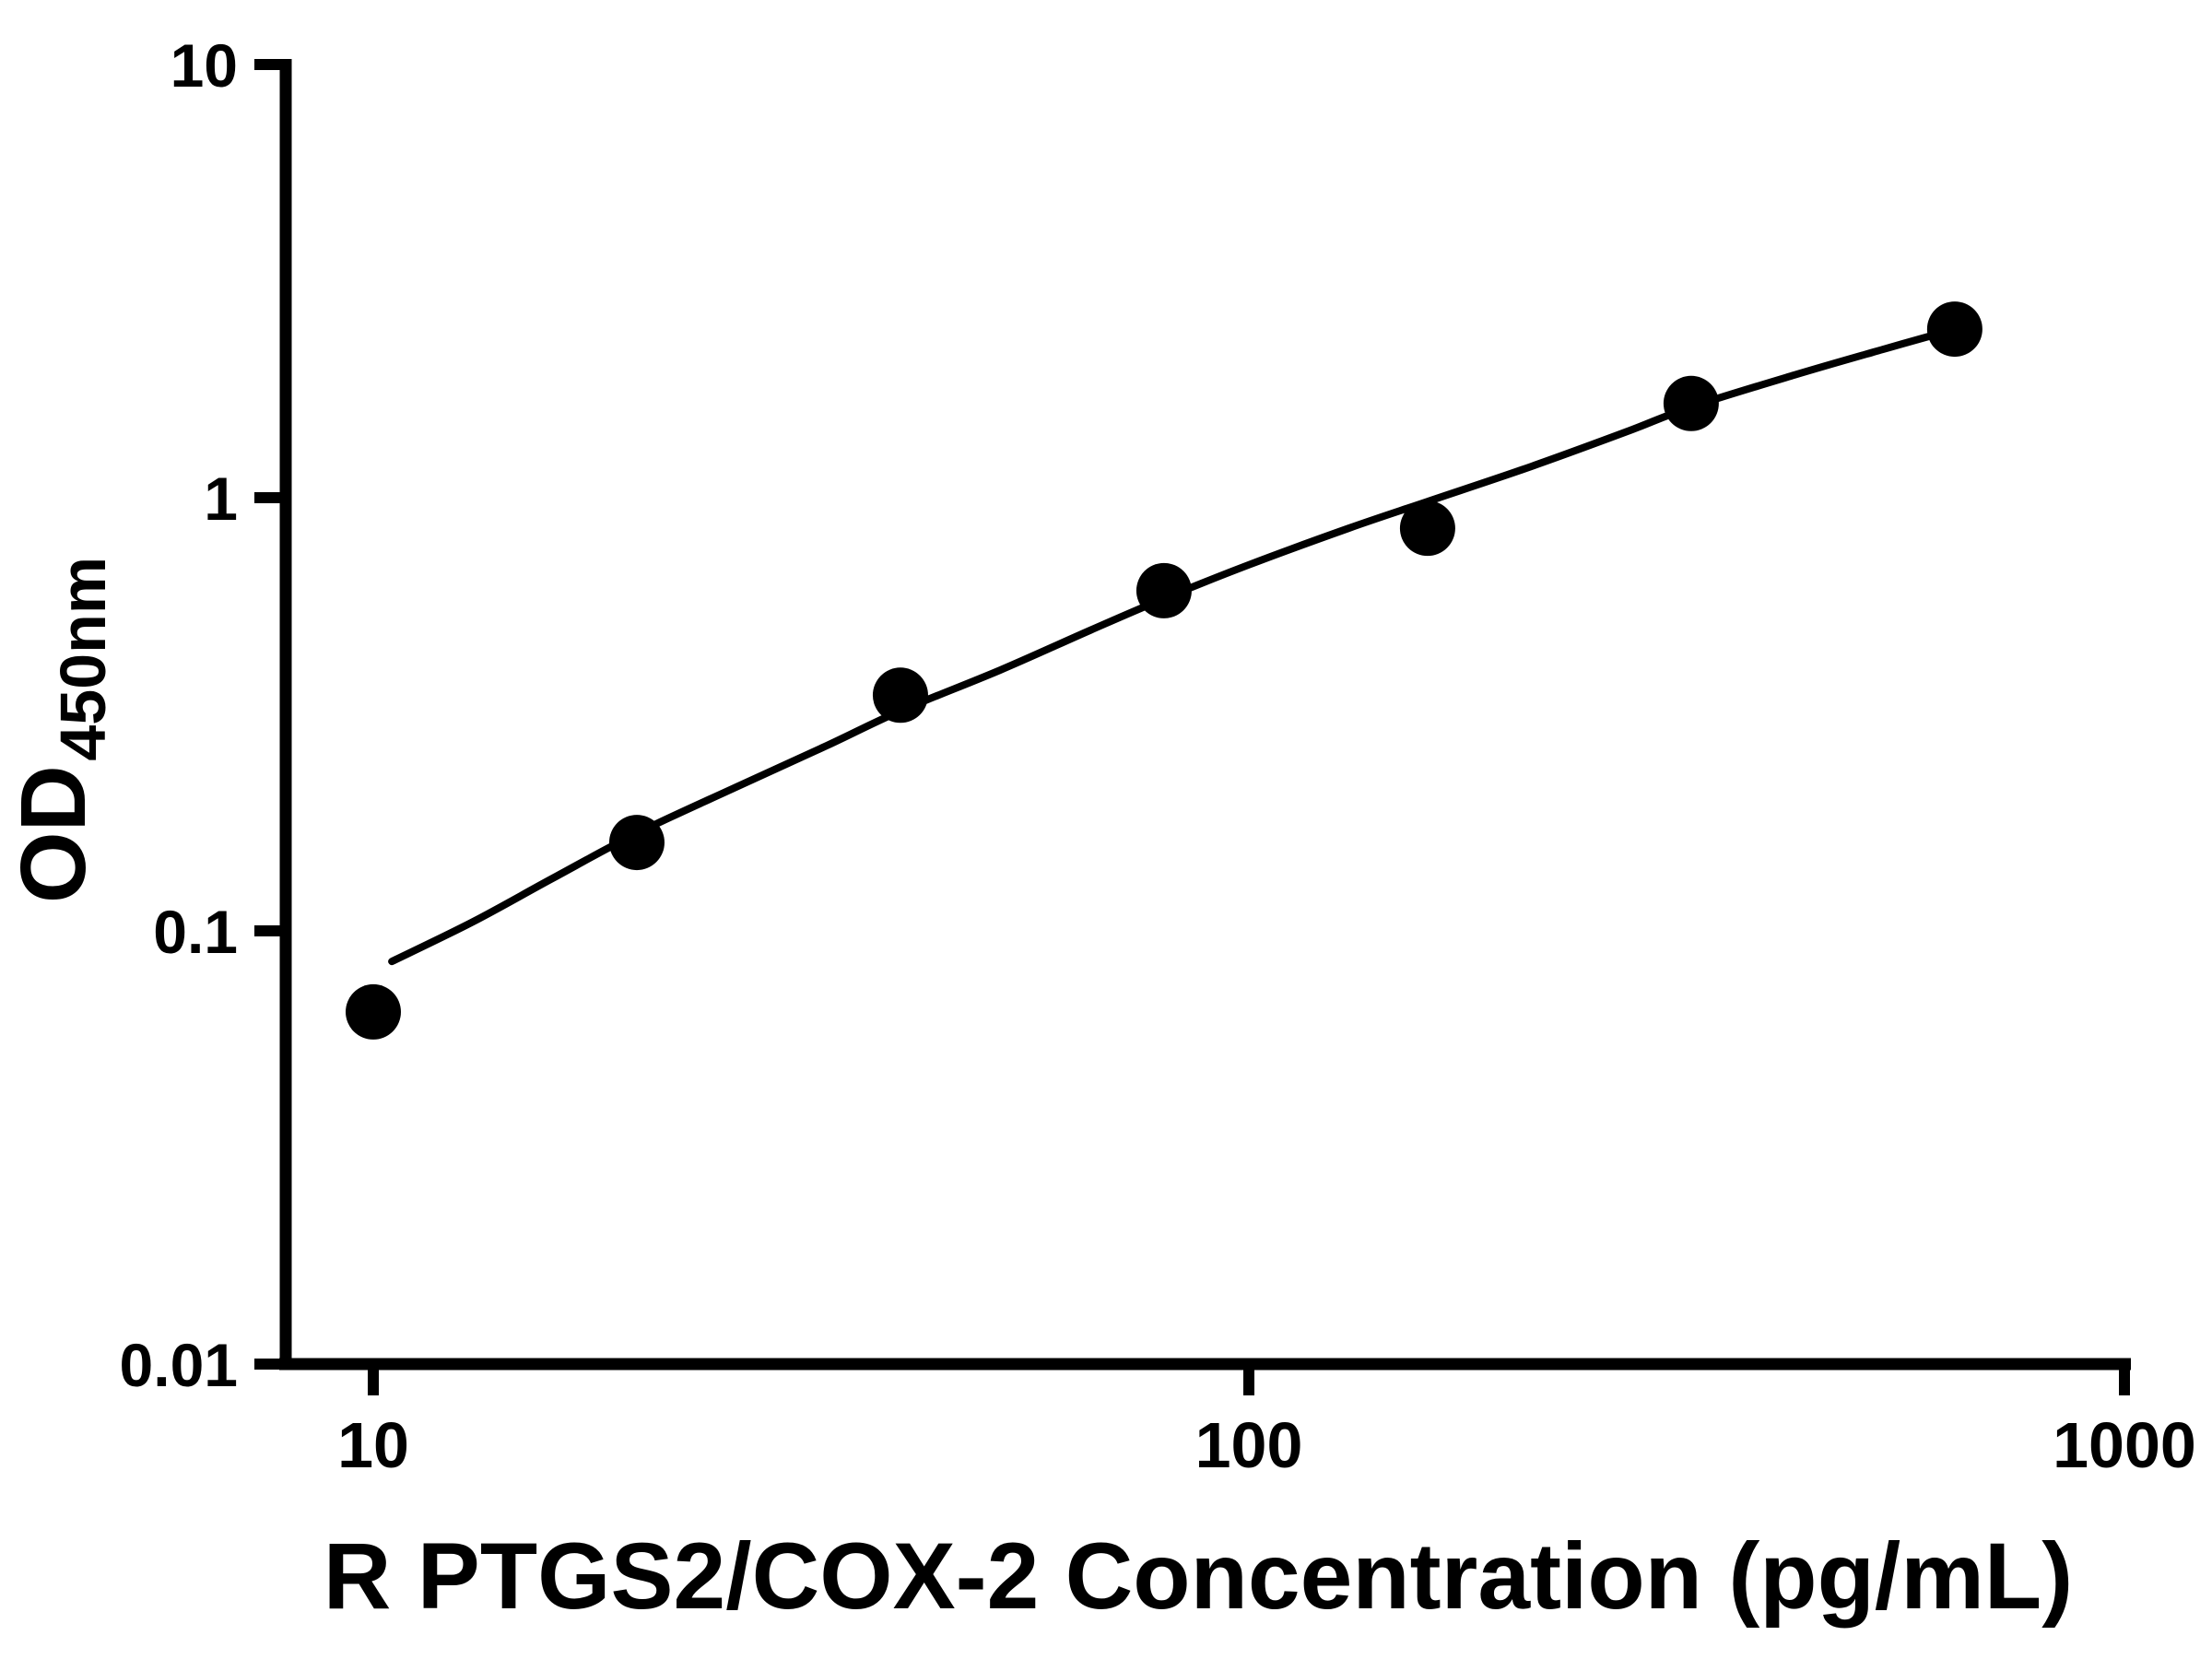  I want to click on x-axis-title: R PTGS2/COX-2 Concentration (pg/mL), so click(1198, 1576).